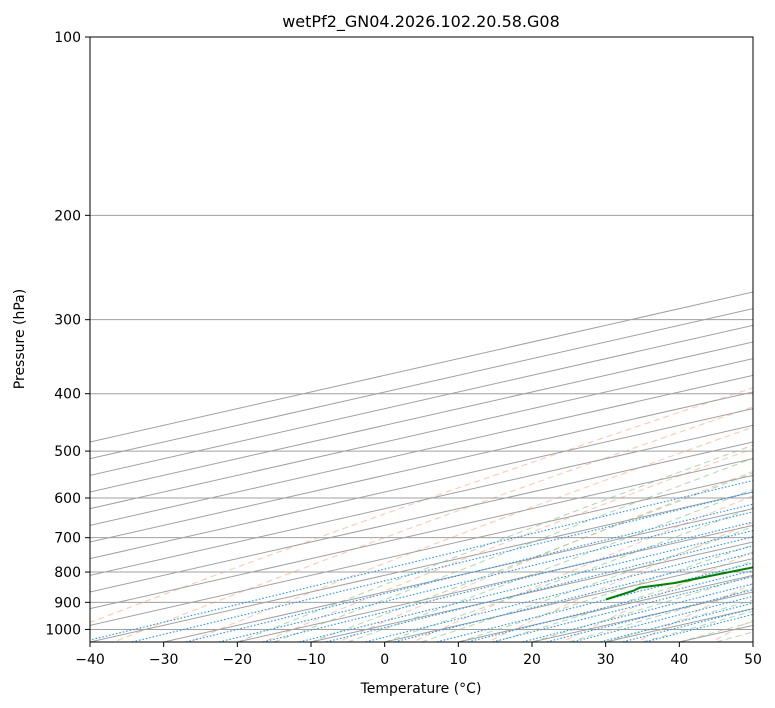  I want to click on y-tick-label: 400, so click(67, 395).